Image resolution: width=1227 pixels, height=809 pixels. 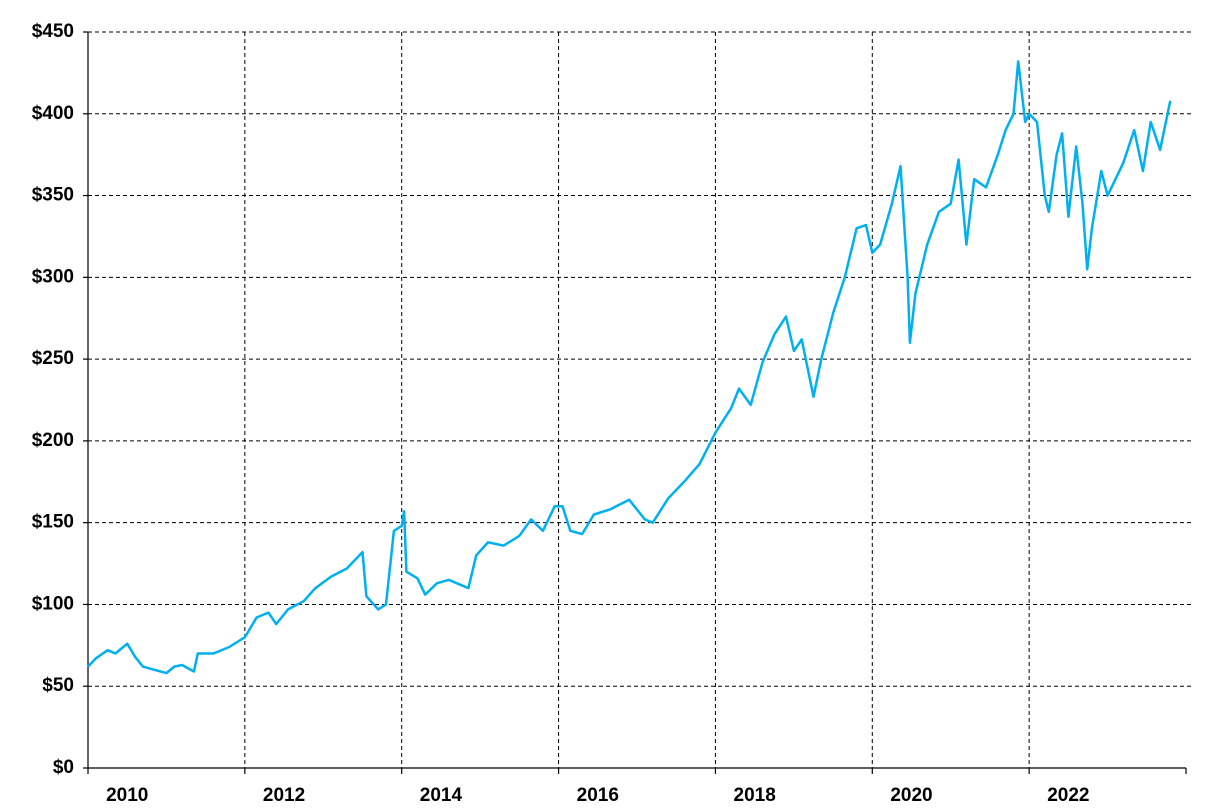 I want to click on y-tick-label: $350, so click(x=53, y=195).